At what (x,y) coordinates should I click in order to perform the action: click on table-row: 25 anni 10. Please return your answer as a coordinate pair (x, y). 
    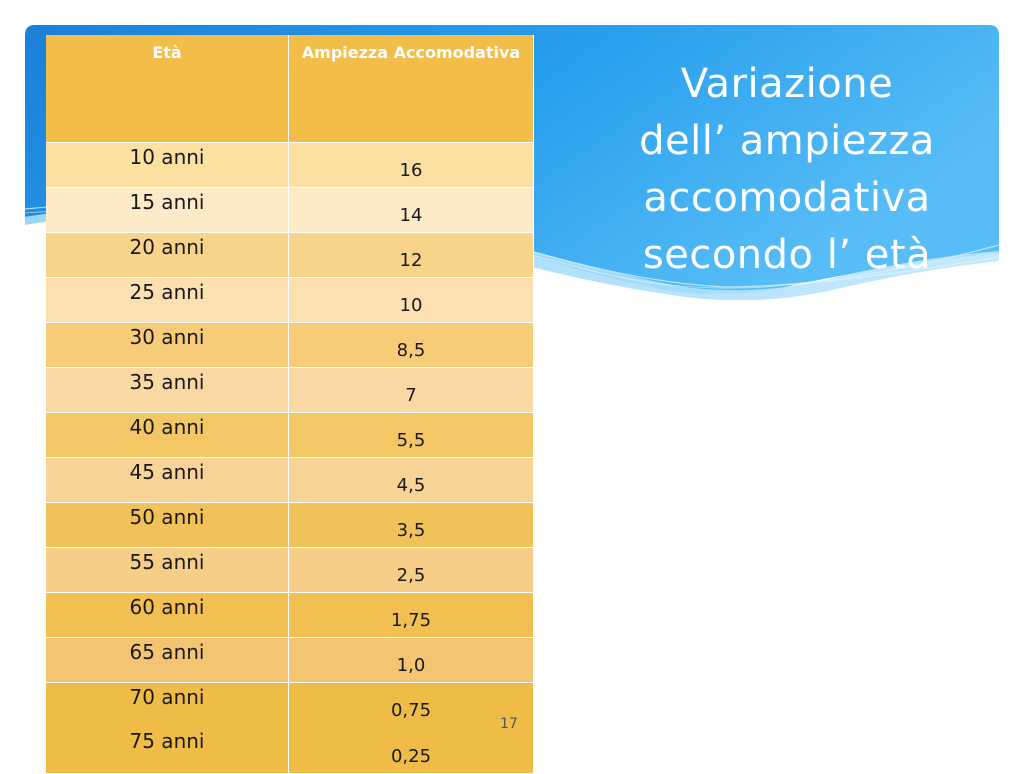
    Looking at the image, I should click on (290, 300).